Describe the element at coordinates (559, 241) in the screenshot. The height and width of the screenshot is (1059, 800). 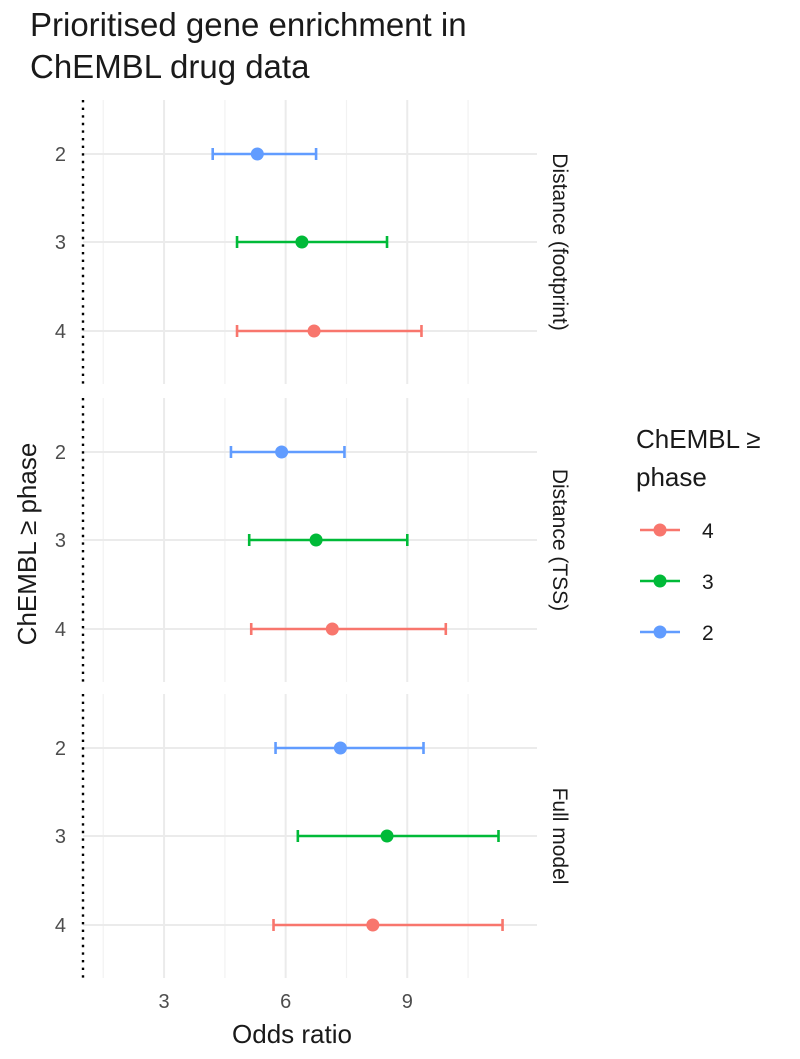
I see `facet-strip-label: Distance (footprint)` at that location.